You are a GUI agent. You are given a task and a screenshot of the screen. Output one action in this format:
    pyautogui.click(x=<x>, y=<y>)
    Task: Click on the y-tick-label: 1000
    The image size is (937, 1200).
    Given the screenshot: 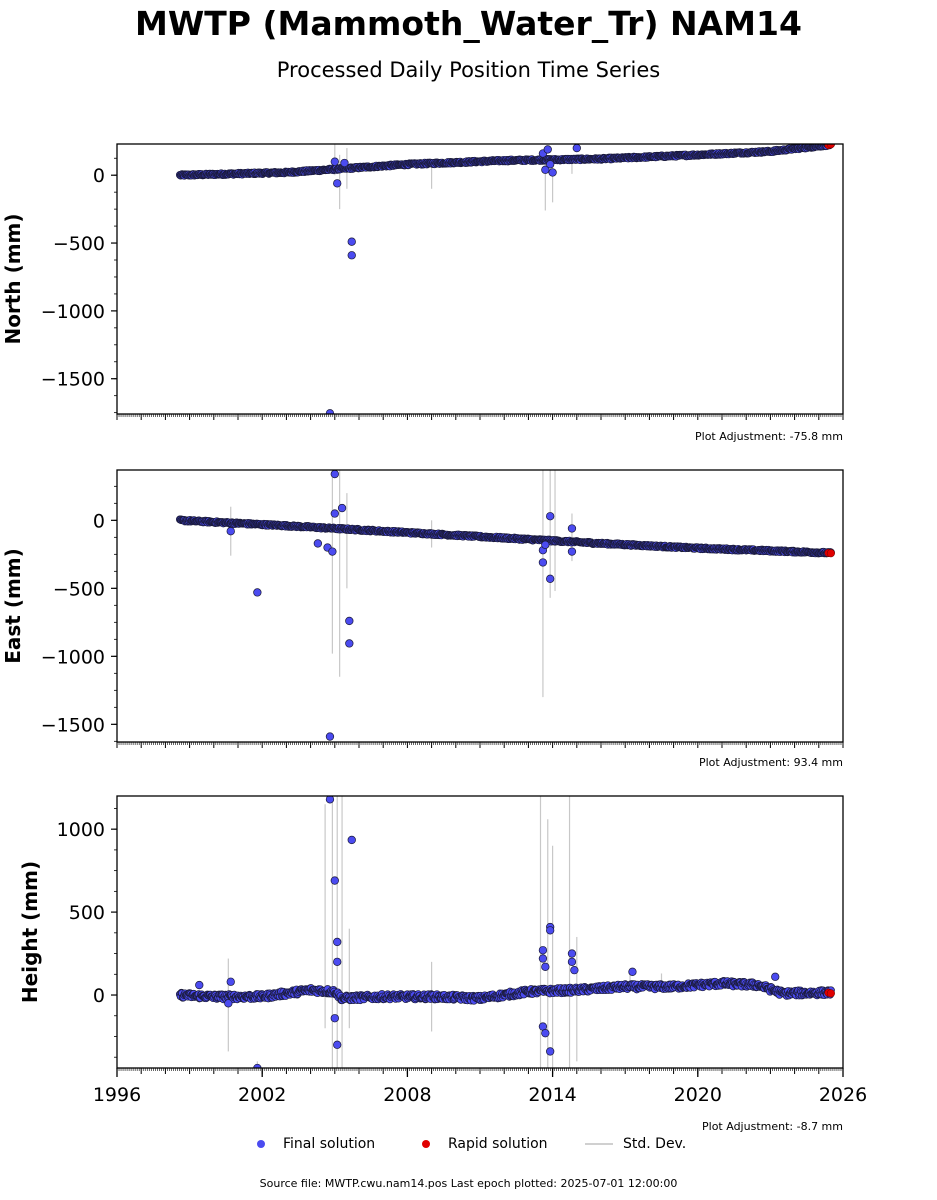 What is the action you would take?
    pyautogui.click(x=81, y=830)
    